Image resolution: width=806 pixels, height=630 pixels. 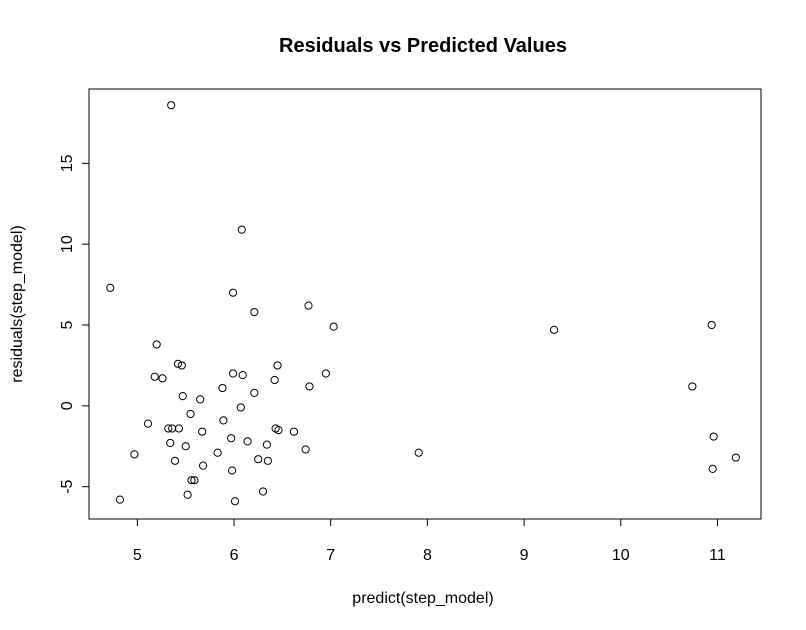 What do you see at coordinates (17, 303) in the screenshot?
I see `y-axis-label: residuals(step_model)` at bounding box center [17, 303].